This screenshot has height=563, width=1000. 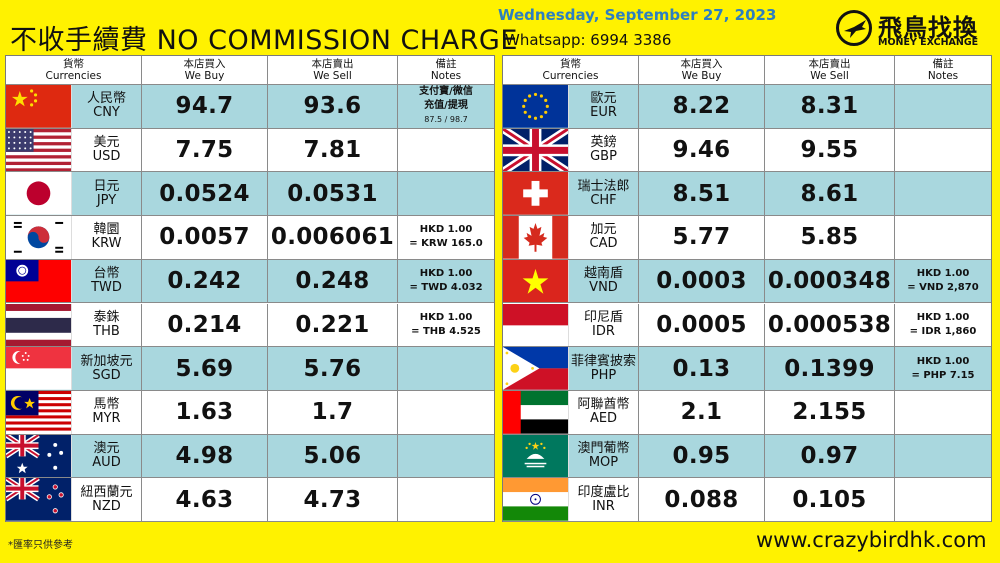 I want to click on buy-rate: 8.51, so click(x=701, y=193).